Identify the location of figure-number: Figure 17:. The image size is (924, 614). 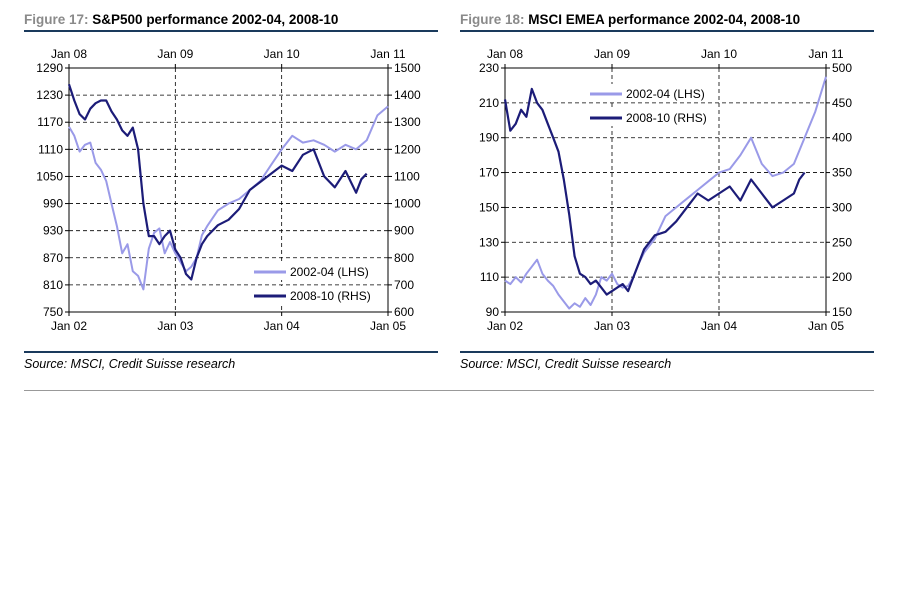
(56, 19).